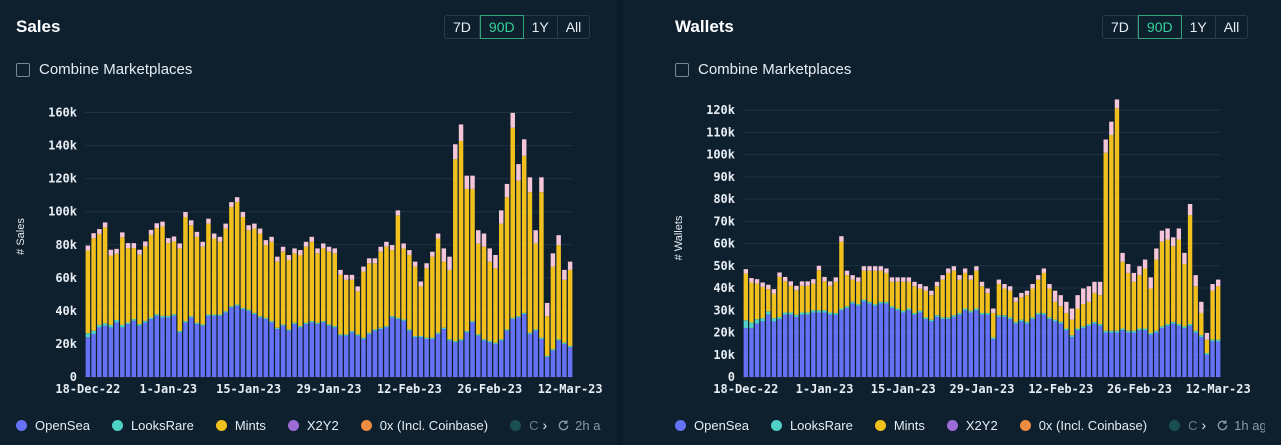 The image size is (1281, 445). Describe the element at coordinates (501, 27) in the screenshot. I see `sales-range-90d: 90D` at that location.